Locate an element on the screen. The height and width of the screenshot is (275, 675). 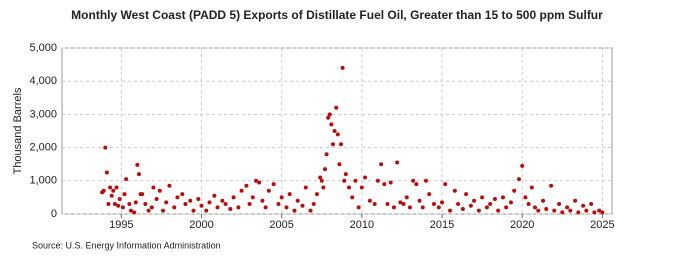
y-tick-label: 2,000 is located at coordinates (43, 148).